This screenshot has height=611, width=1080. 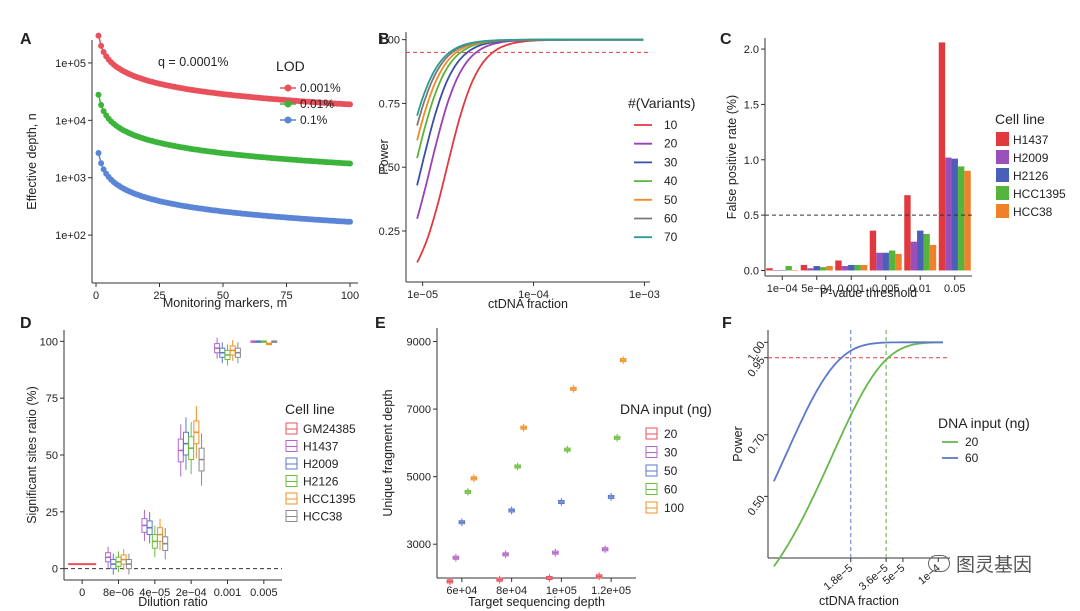 I want to click on watermark-text: 图灵基因, so click(x=993, y=565).